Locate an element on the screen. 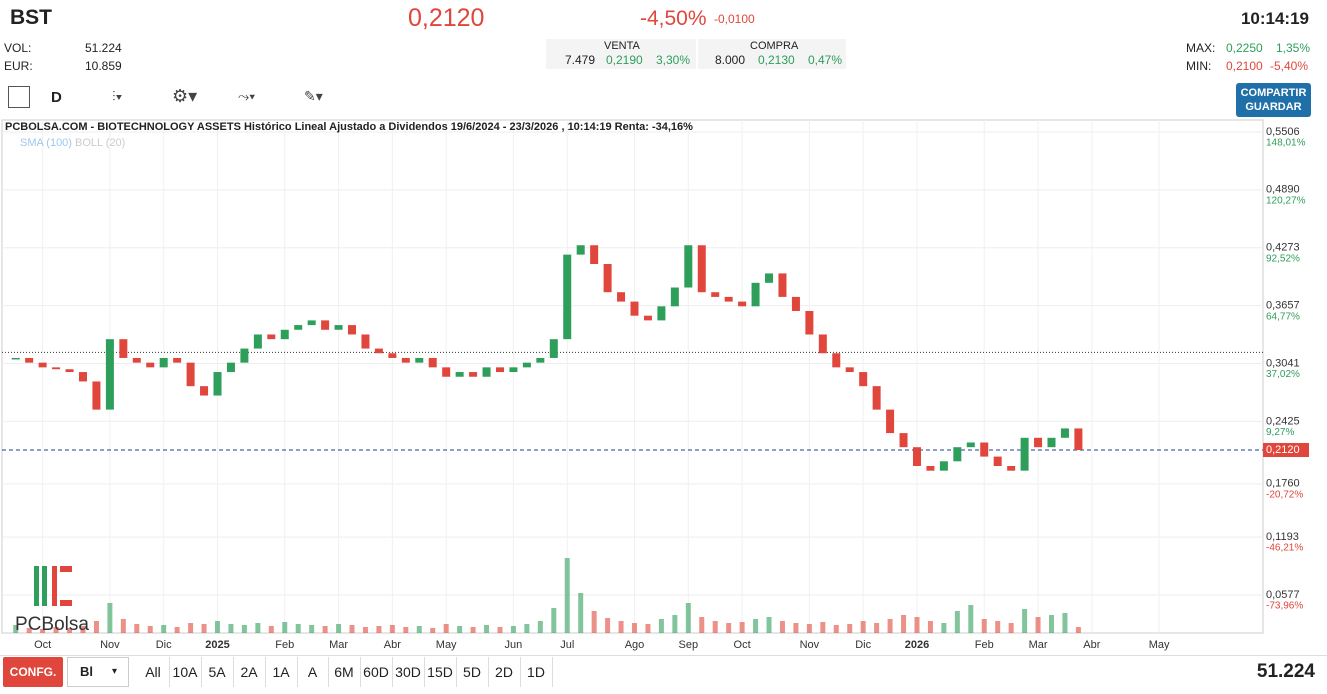 This screenshot has width=1327, height=694. y-tick-label: 0,3041 is located at coordinates (1283, 363).